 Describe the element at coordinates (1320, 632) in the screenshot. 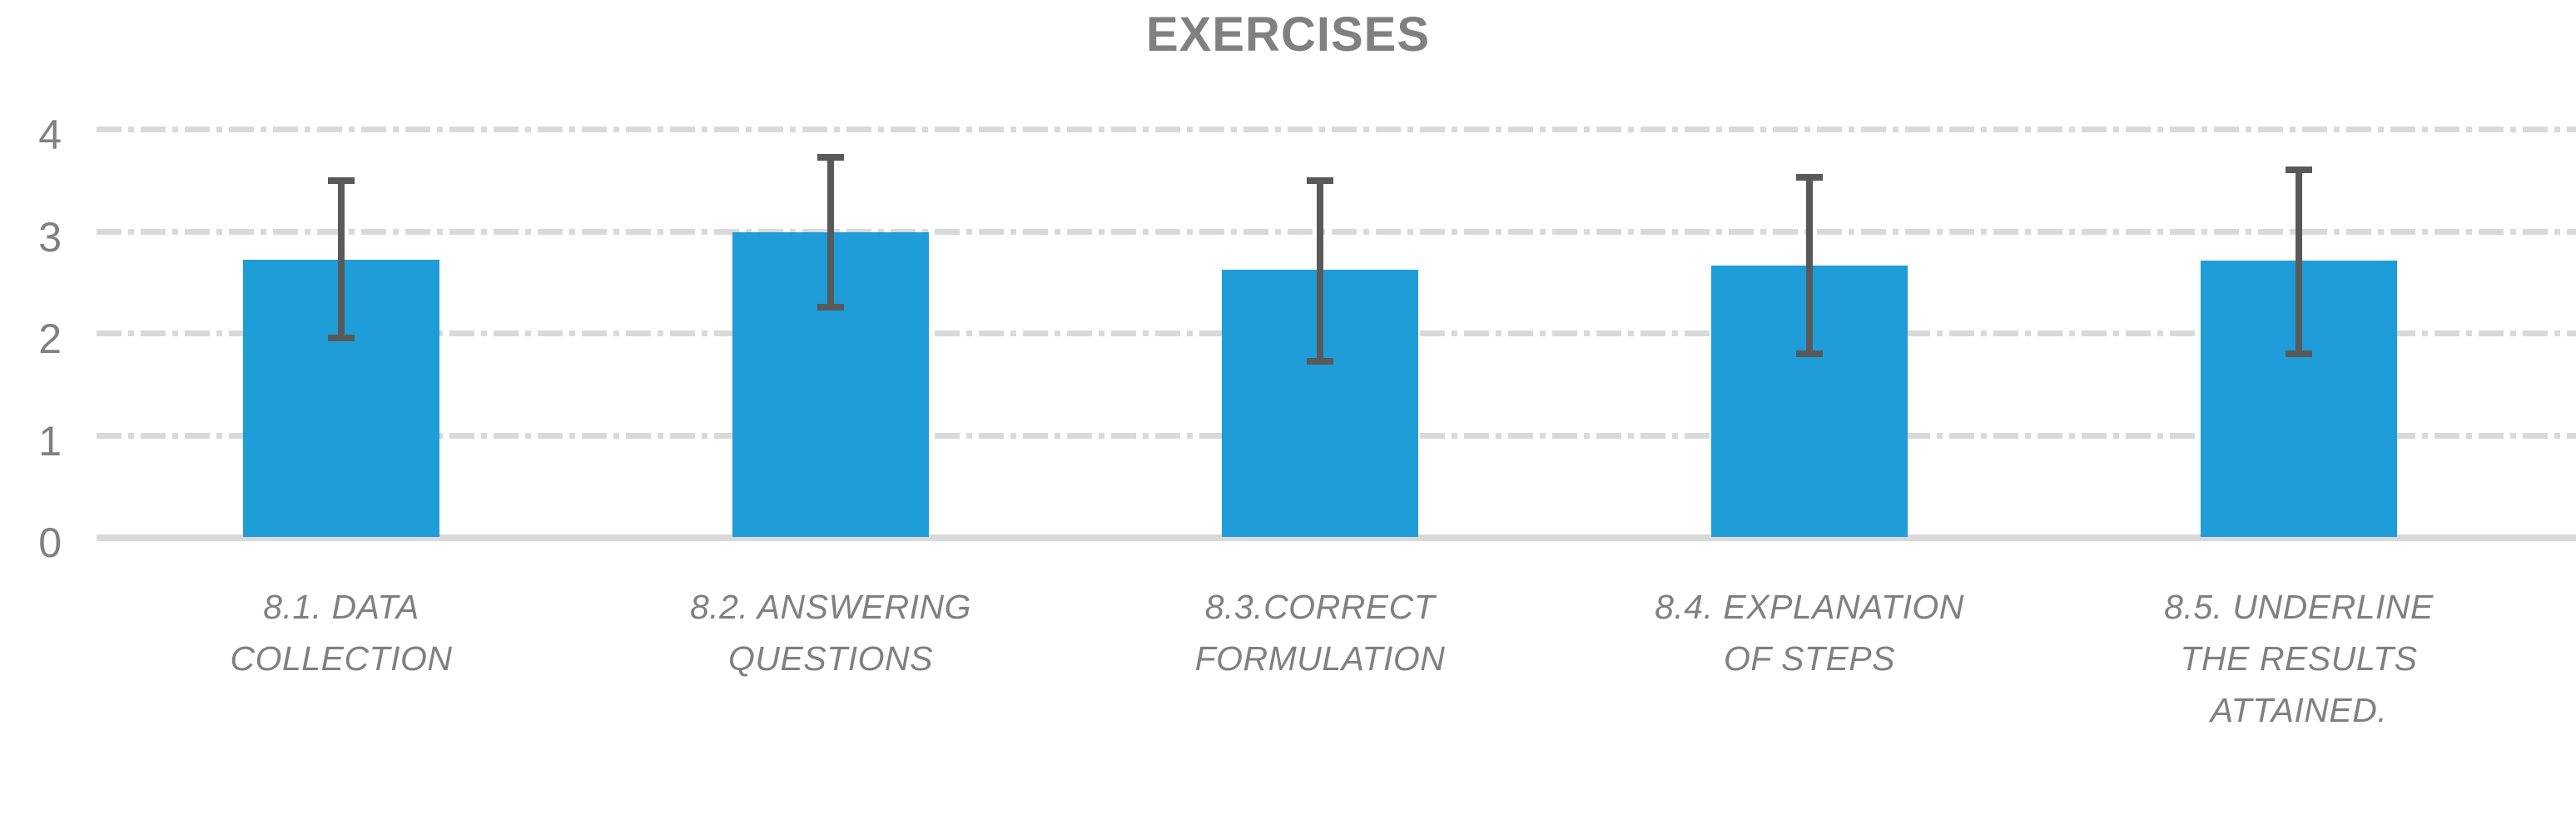

I see `x-axis-label: 8.3.CORRECT FORMULATION` at that location.